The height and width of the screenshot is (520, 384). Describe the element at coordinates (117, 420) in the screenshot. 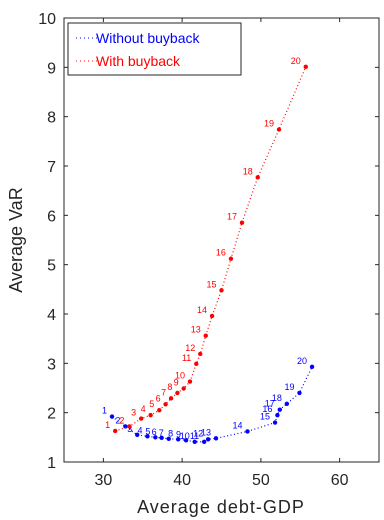

I see `point-label-without-buyback: 2` at that location.